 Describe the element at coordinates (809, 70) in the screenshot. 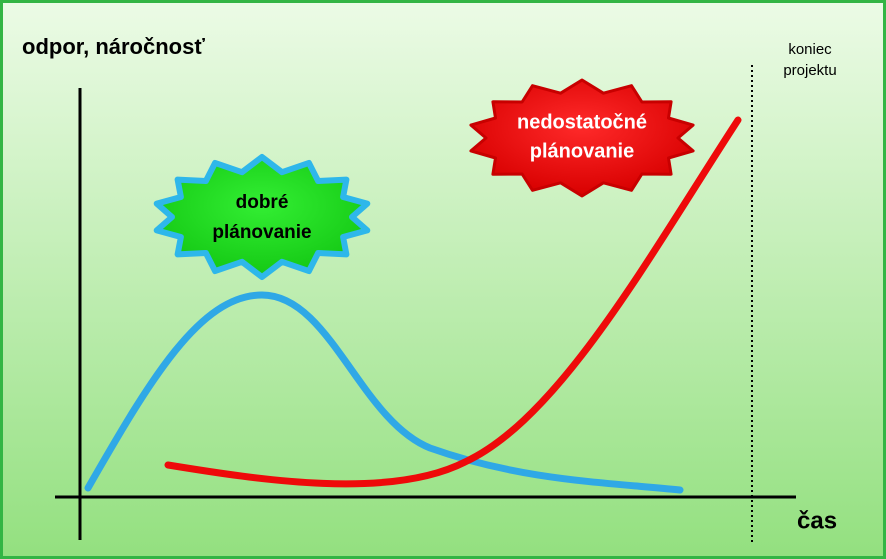

I see `end-marker-label: projektu` at that location.